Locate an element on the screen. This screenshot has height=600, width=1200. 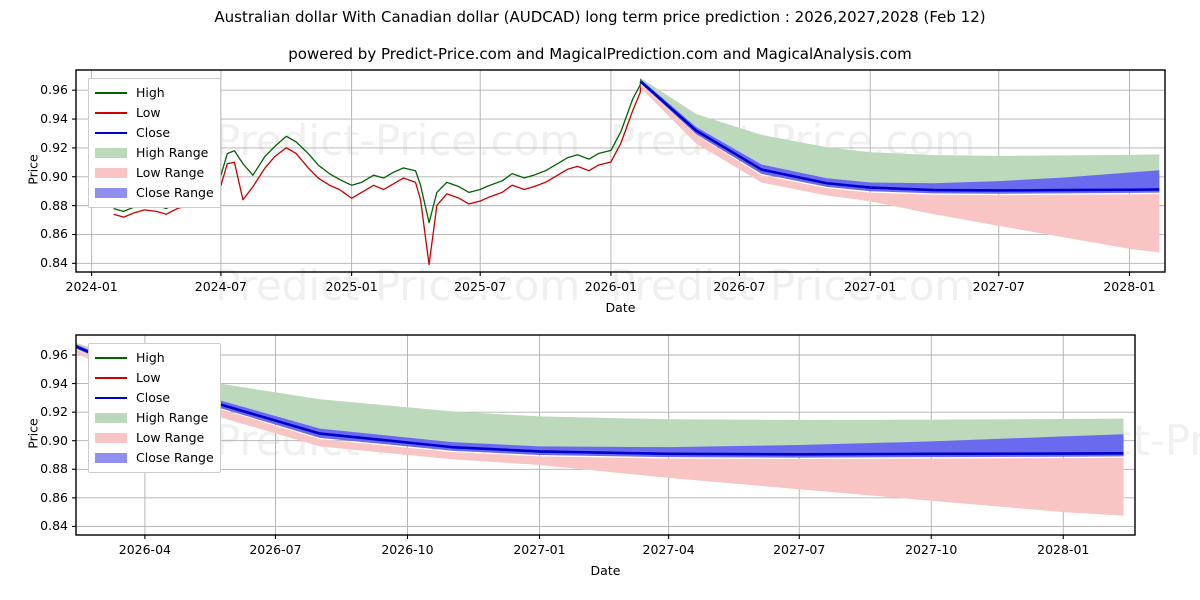
x-axis-tick-label: 2026-04 is located at coordinates (144, 549).